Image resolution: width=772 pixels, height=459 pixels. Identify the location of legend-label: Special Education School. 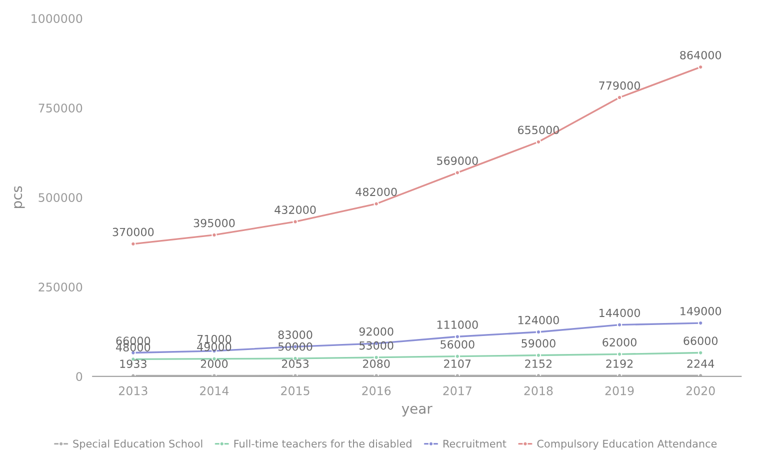
(137, 445).